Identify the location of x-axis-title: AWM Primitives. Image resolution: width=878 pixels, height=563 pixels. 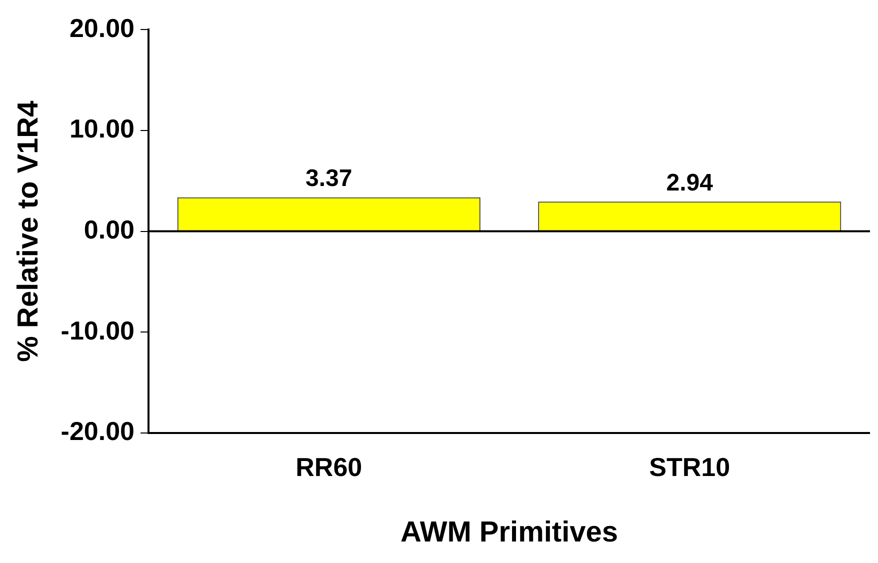
(509, 532).